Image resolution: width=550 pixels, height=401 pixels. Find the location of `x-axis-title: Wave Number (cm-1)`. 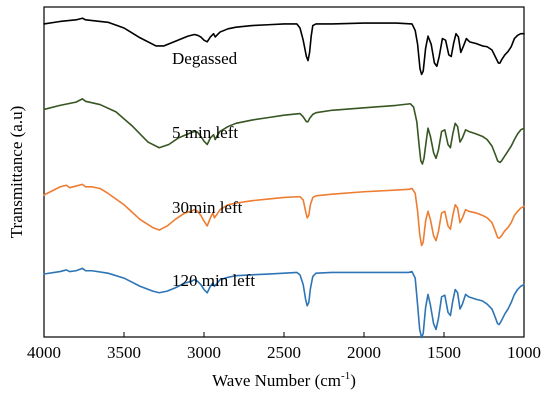

x-axis-title: Wave Number (cm-1) is located at coordinates (284, 380).